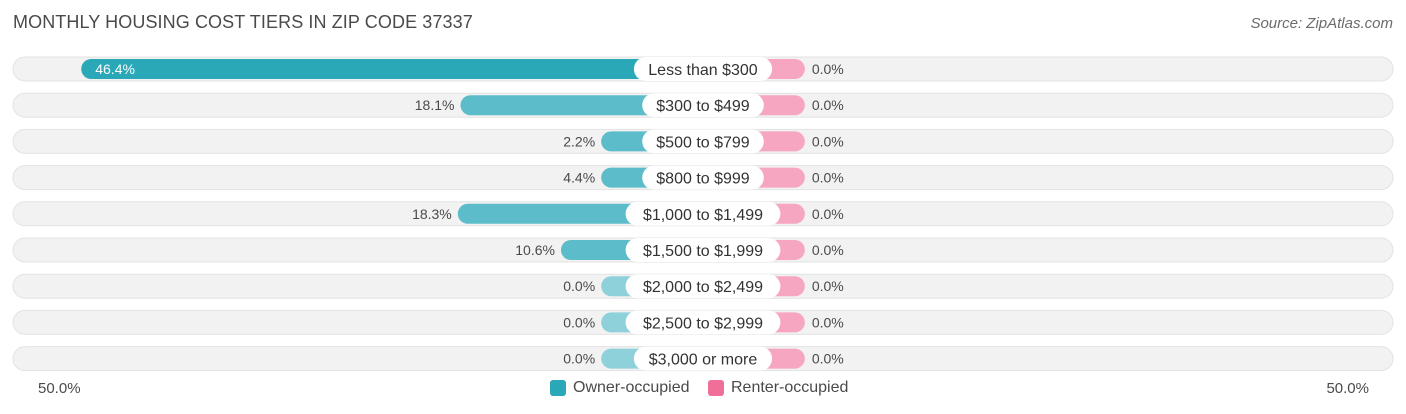 Image resolution: width=1406 pixels, height=414 pixels. I want to click on category-label: $3,000 or more, so click(703, 360).